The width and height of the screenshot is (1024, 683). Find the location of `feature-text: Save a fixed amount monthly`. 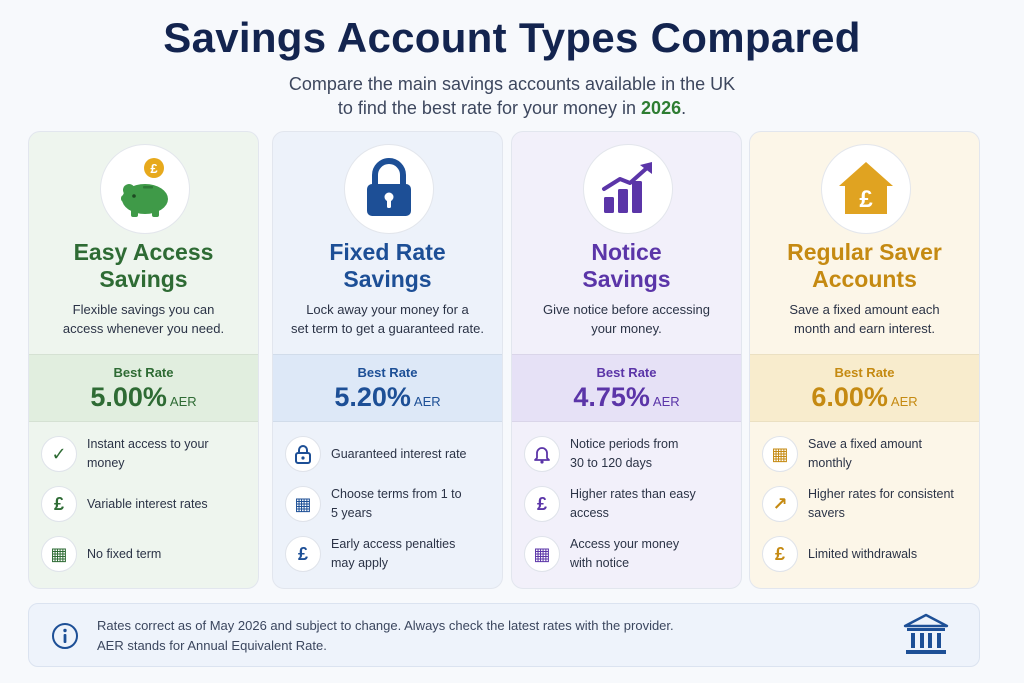

feature-text: Save a fixed amount monthly is located at coordinates (865, 454).